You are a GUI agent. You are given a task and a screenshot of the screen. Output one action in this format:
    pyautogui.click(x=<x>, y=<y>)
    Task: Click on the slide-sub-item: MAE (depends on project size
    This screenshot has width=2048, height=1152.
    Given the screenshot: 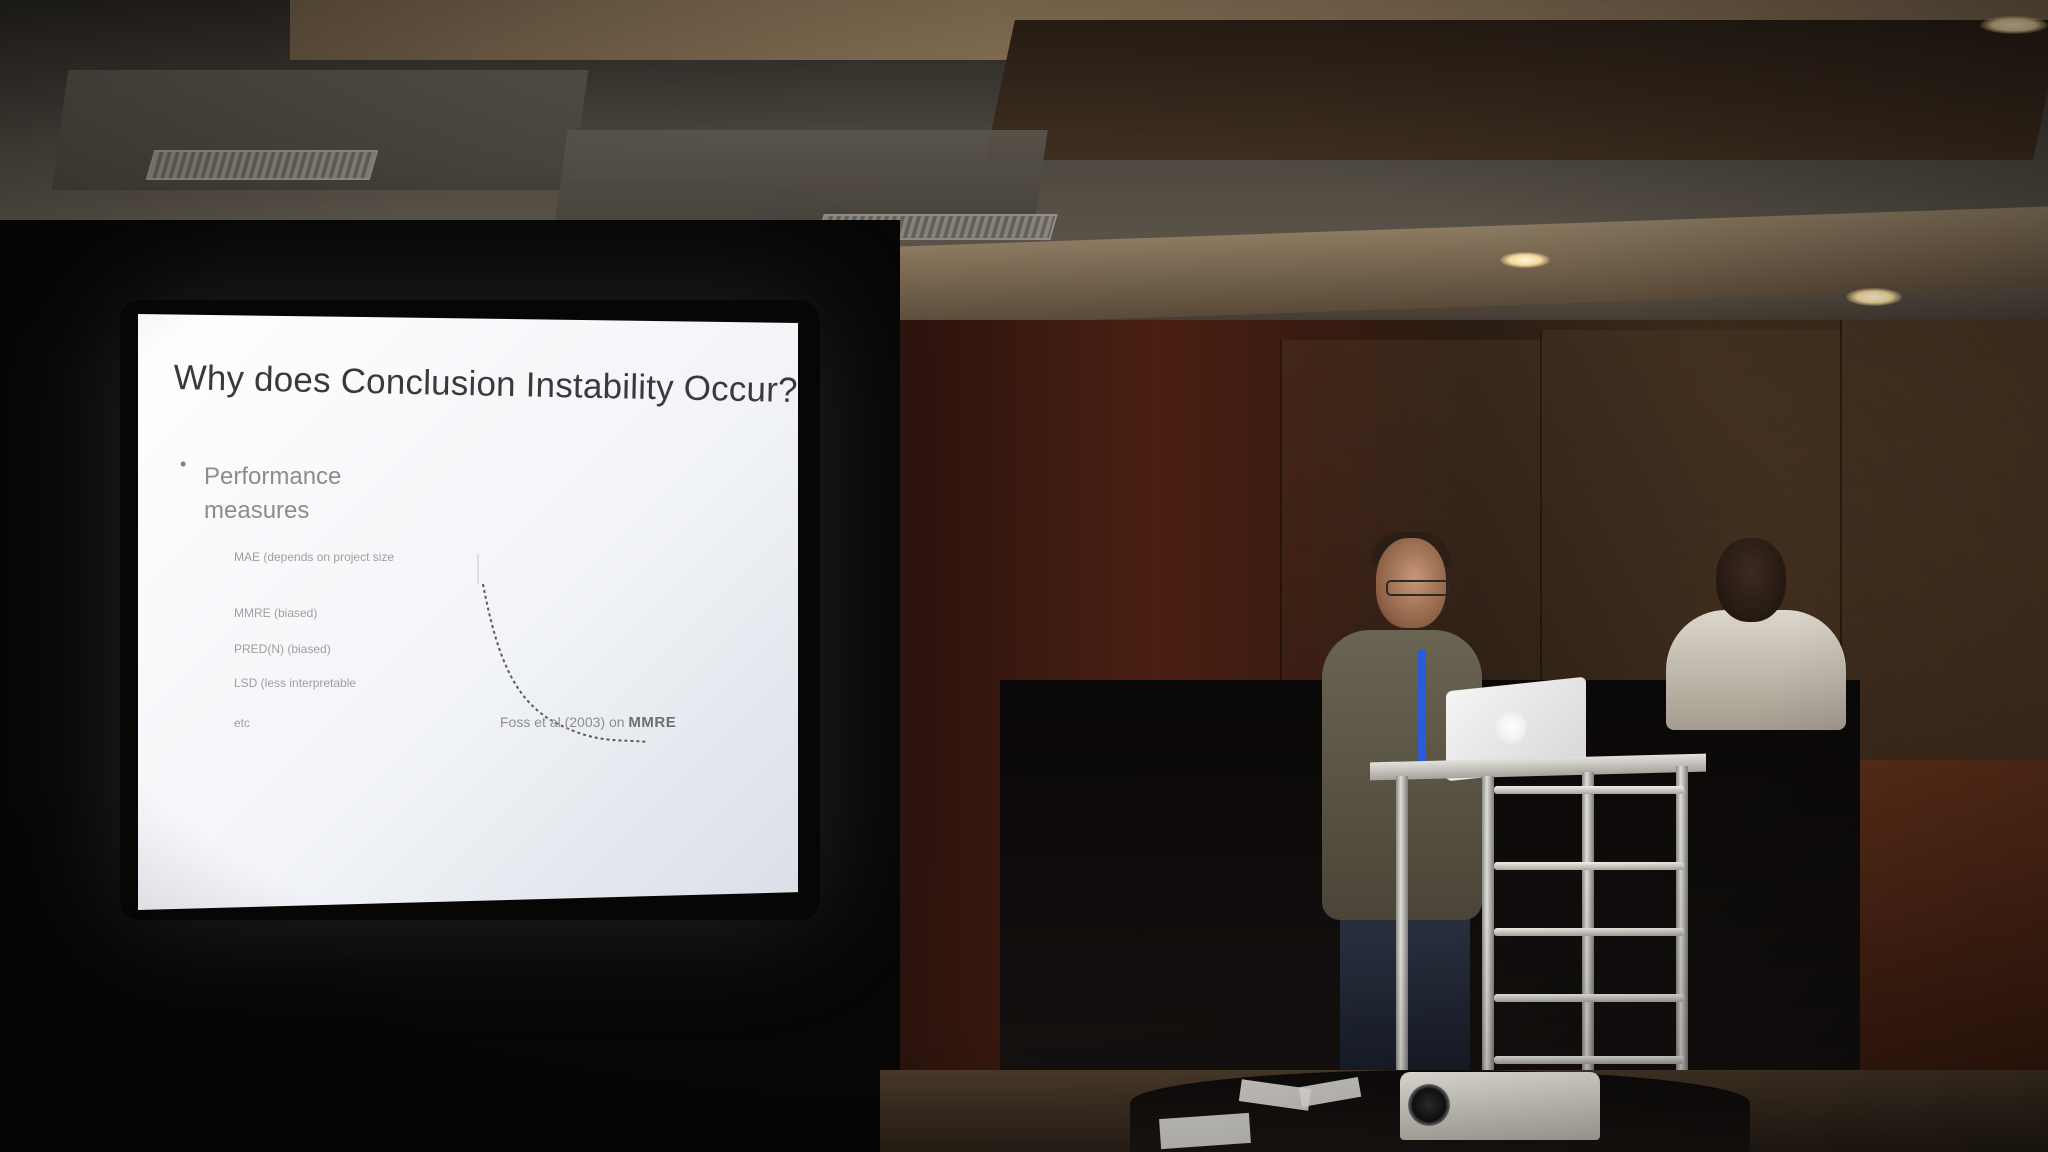 What is the action you would take?
    pyautogui.click(x=314, y=557)
    